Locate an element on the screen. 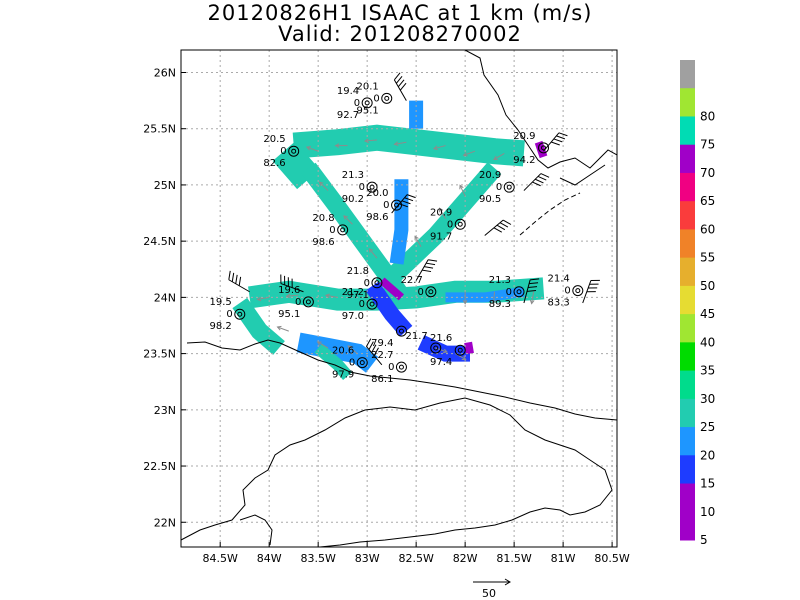 The image size is (800, 600). dropsonde-temp: 20.9 is located at coordinates (524, 136).